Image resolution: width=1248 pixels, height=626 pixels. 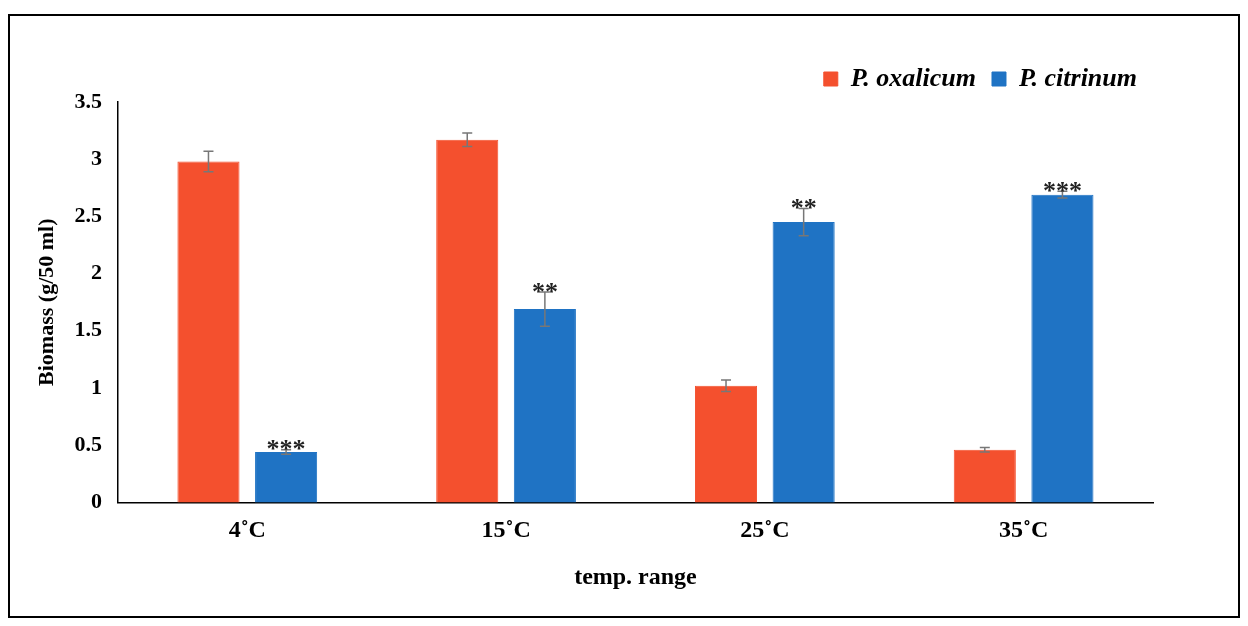 I want to click on x-tick-label: 35˚C, so click(x=1023, y=529).